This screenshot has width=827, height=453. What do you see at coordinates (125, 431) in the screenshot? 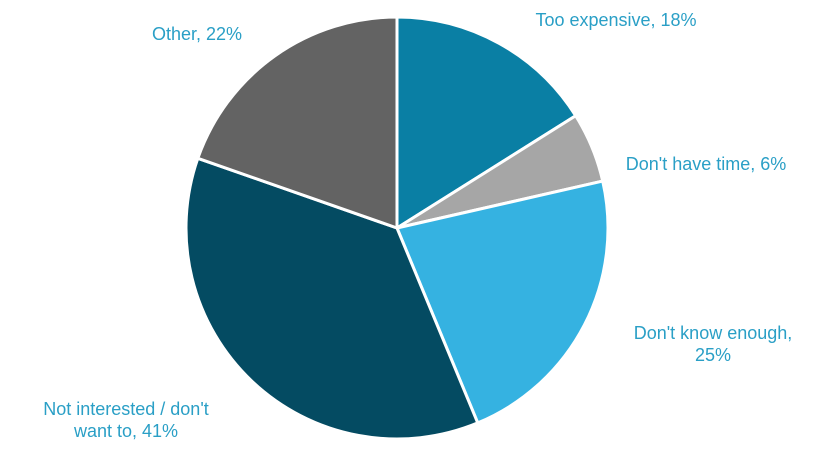
I see `pie-label-line: want to, 41%` at bounding box center [125, 431].